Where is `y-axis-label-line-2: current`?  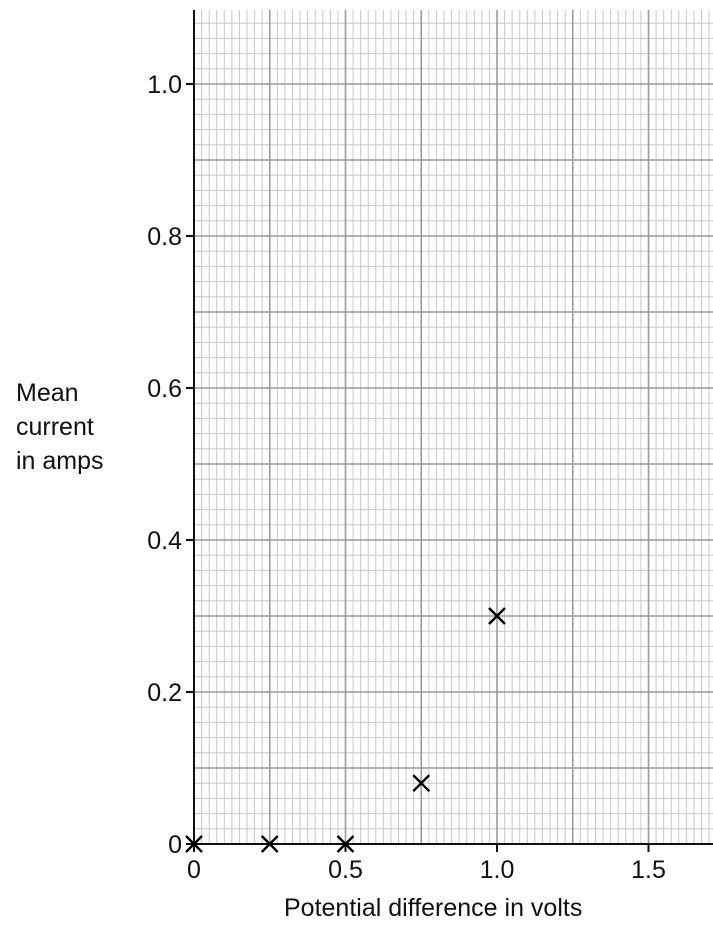 y-axis-label-line-2: current is located at coordinates (55, 427).